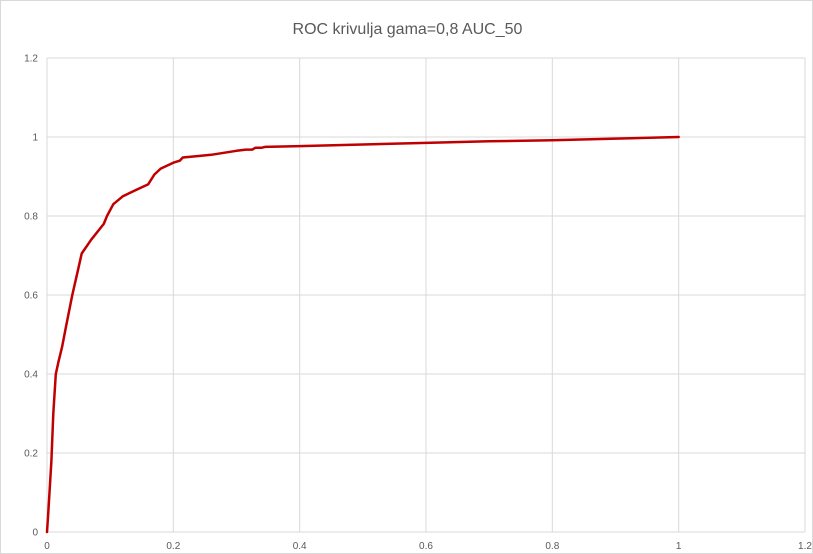 Image resolution: width=813 pixels, height=554 pixels. I want to click on x-tick-label: 0.4, so click(300, 546).